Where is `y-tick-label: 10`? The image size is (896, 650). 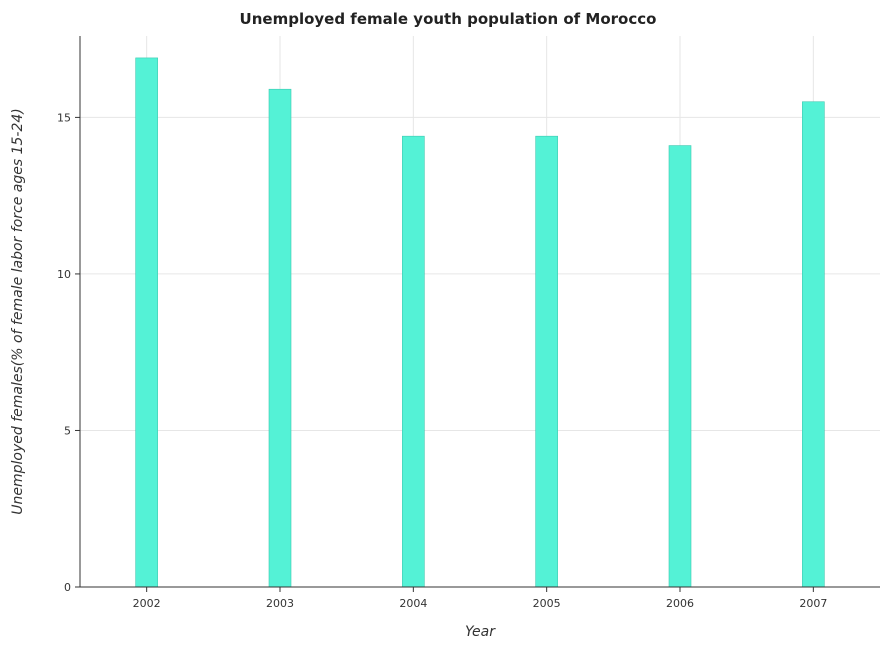
y-tick-label: 10 is located at coordinates (64, 274).